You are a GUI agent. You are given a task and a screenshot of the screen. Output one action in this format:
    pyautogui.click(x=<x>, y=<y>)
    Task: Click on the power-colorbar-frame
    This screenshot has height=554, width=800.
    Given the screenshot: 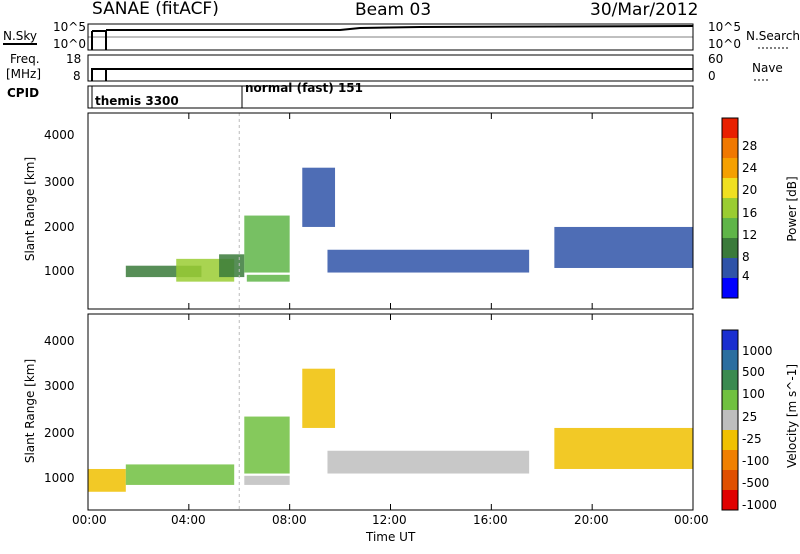 What is the action you would take?
    pyautogui.click(x=730, y=208)
    